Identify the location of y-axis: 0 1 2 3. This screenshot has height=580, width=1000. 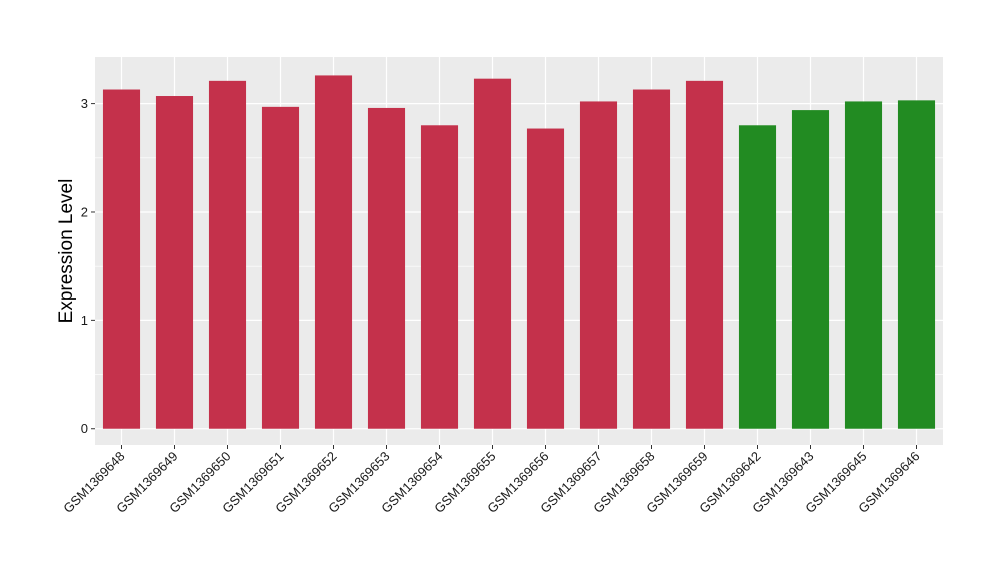
(88, 266).